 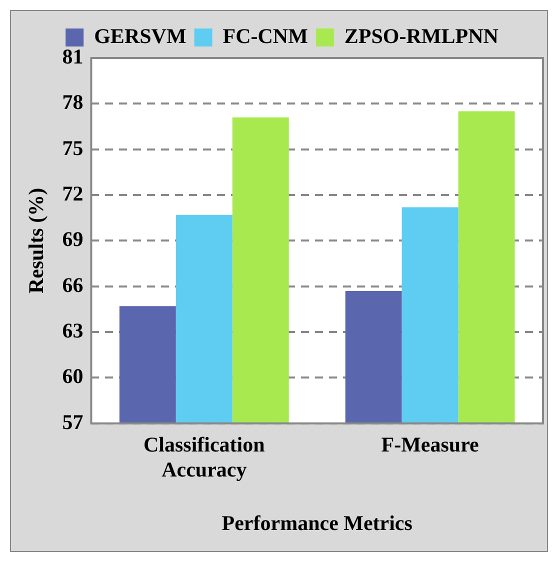 I want to click on legend-label: GERSVM, so click(x=140, y=36).